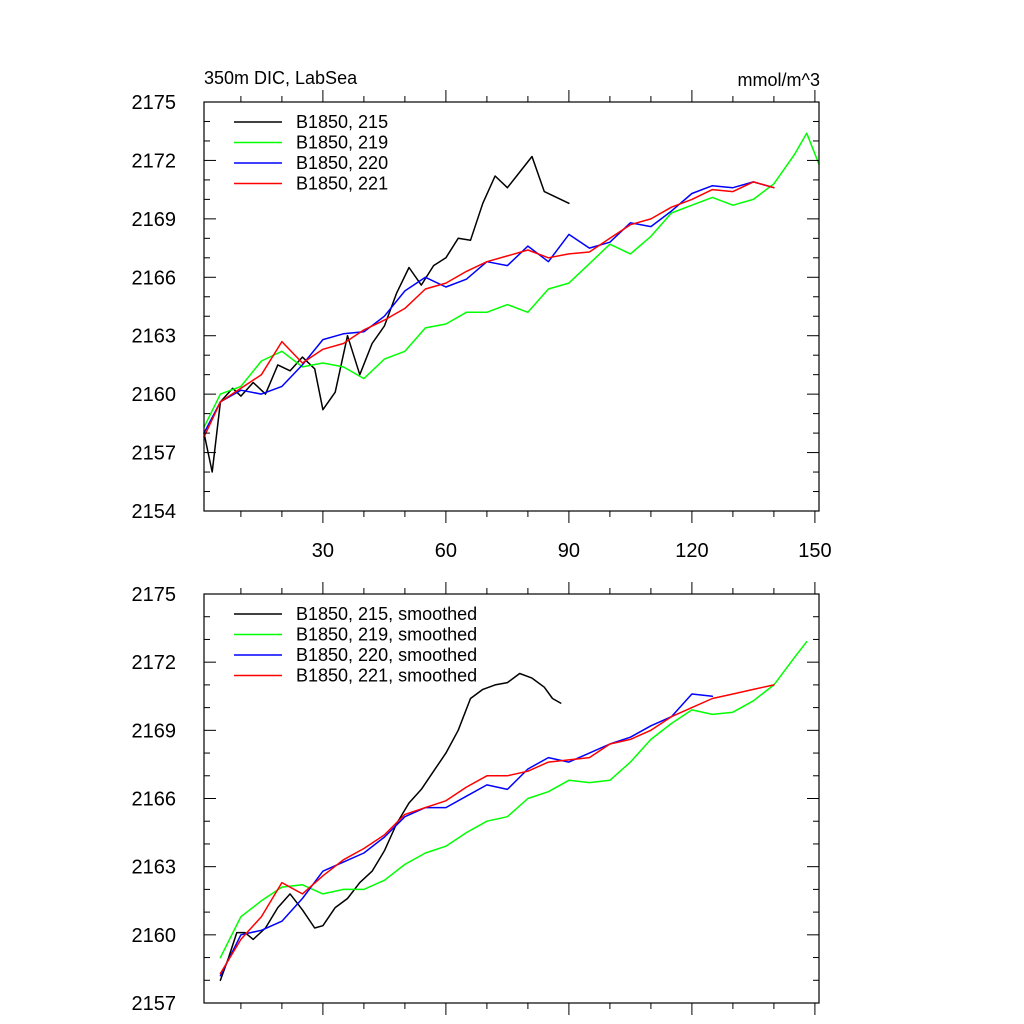  I want to click on x-tick-label: 30, so click(323, 551).